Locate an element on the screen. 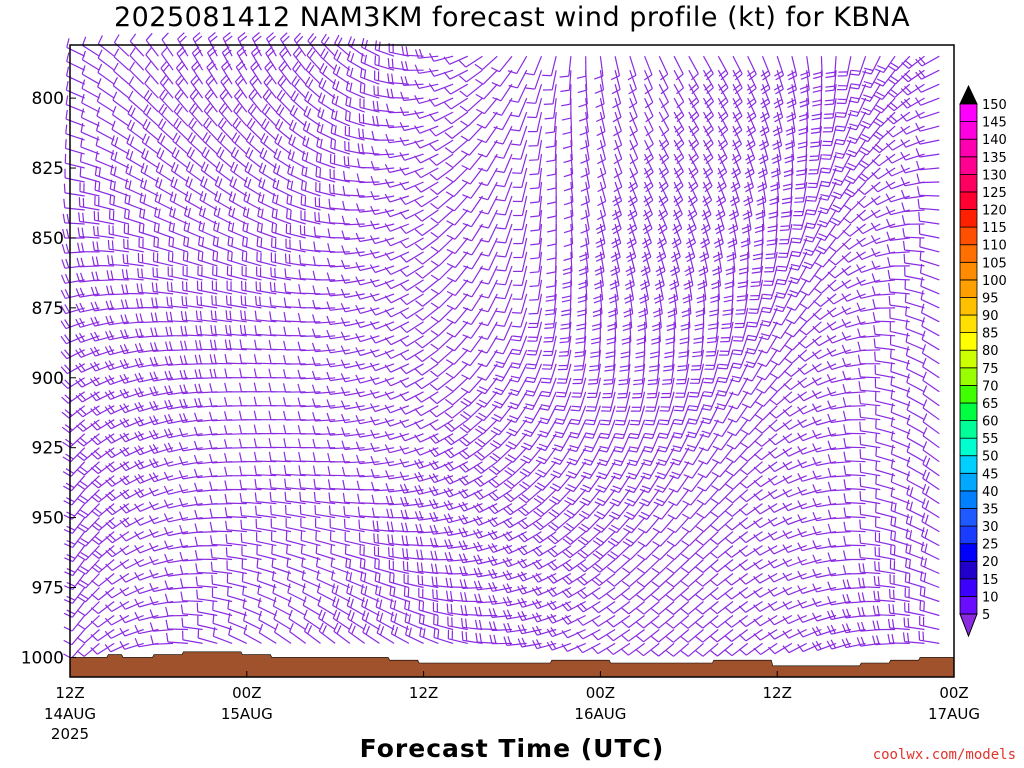 The image size is (1024, 768). y-tick-label: 975 is located at coordinates (48, 589).